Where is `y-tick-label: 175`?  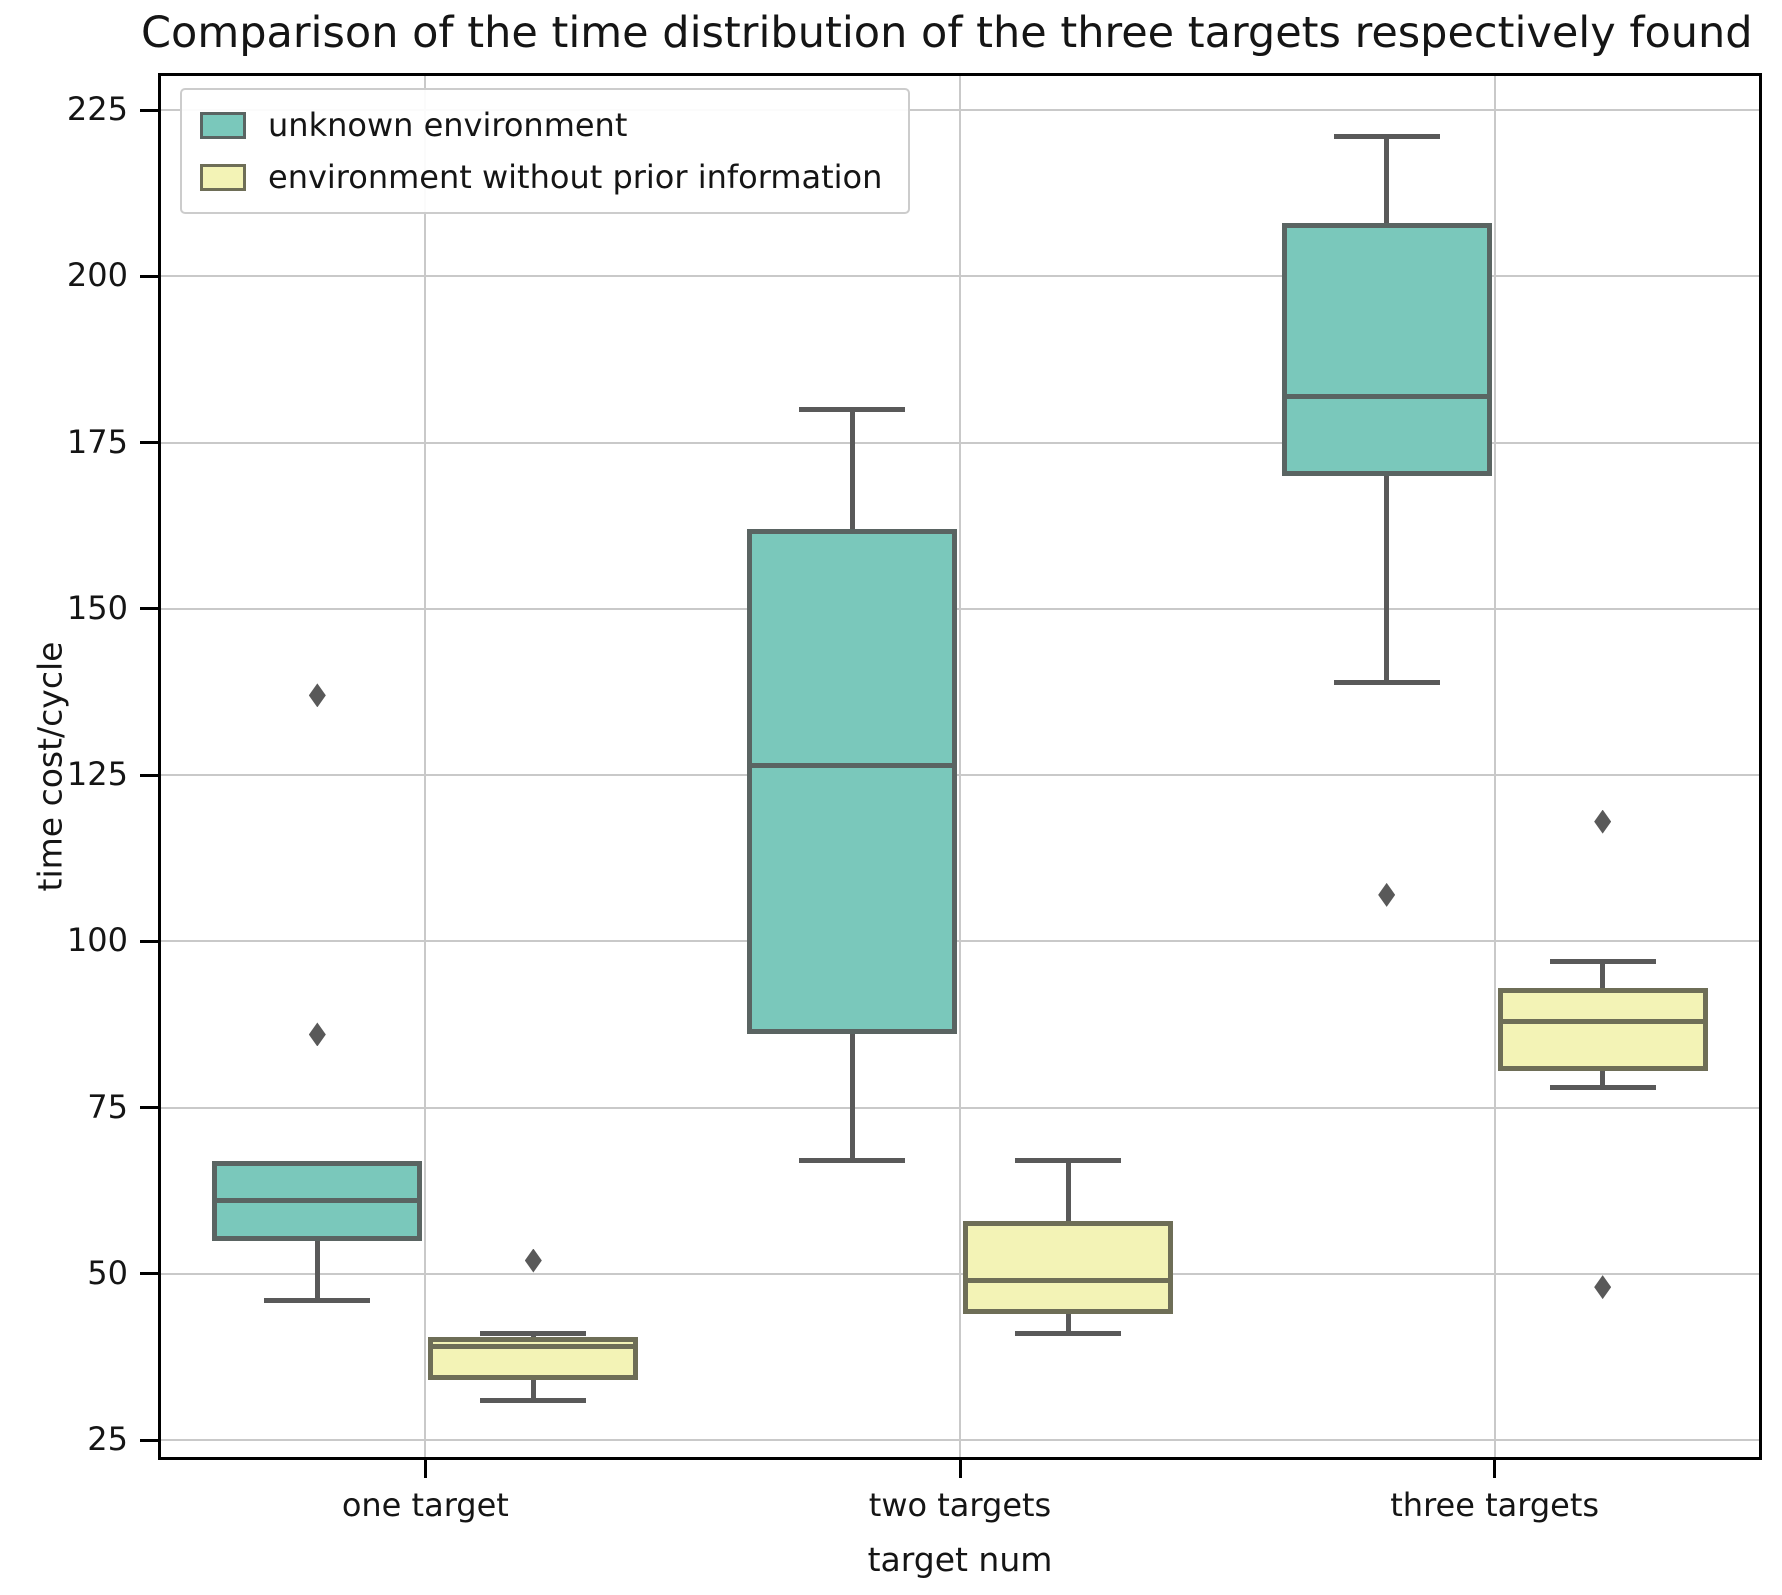
y-tick-label: 175 is located at coordinates (97, 441).